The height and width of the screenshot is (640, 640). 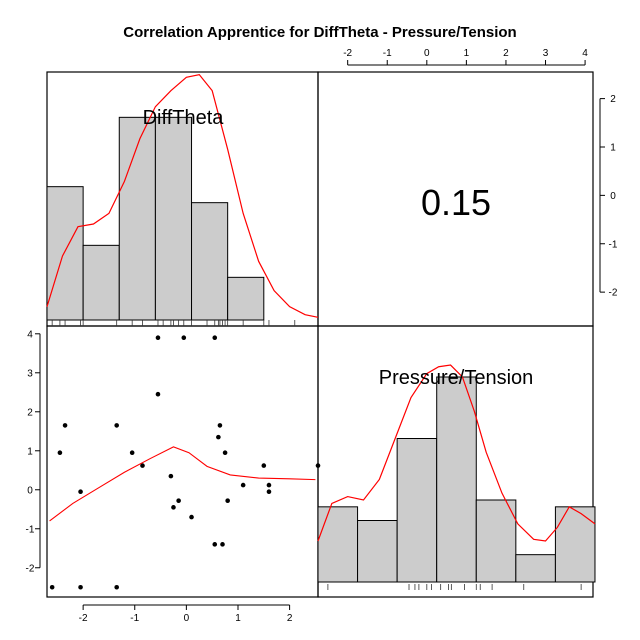 What do you see at coordinates (30, 529) in the screenshot?
I see `y-tick-label: -1` at bounding box center [30, 529].